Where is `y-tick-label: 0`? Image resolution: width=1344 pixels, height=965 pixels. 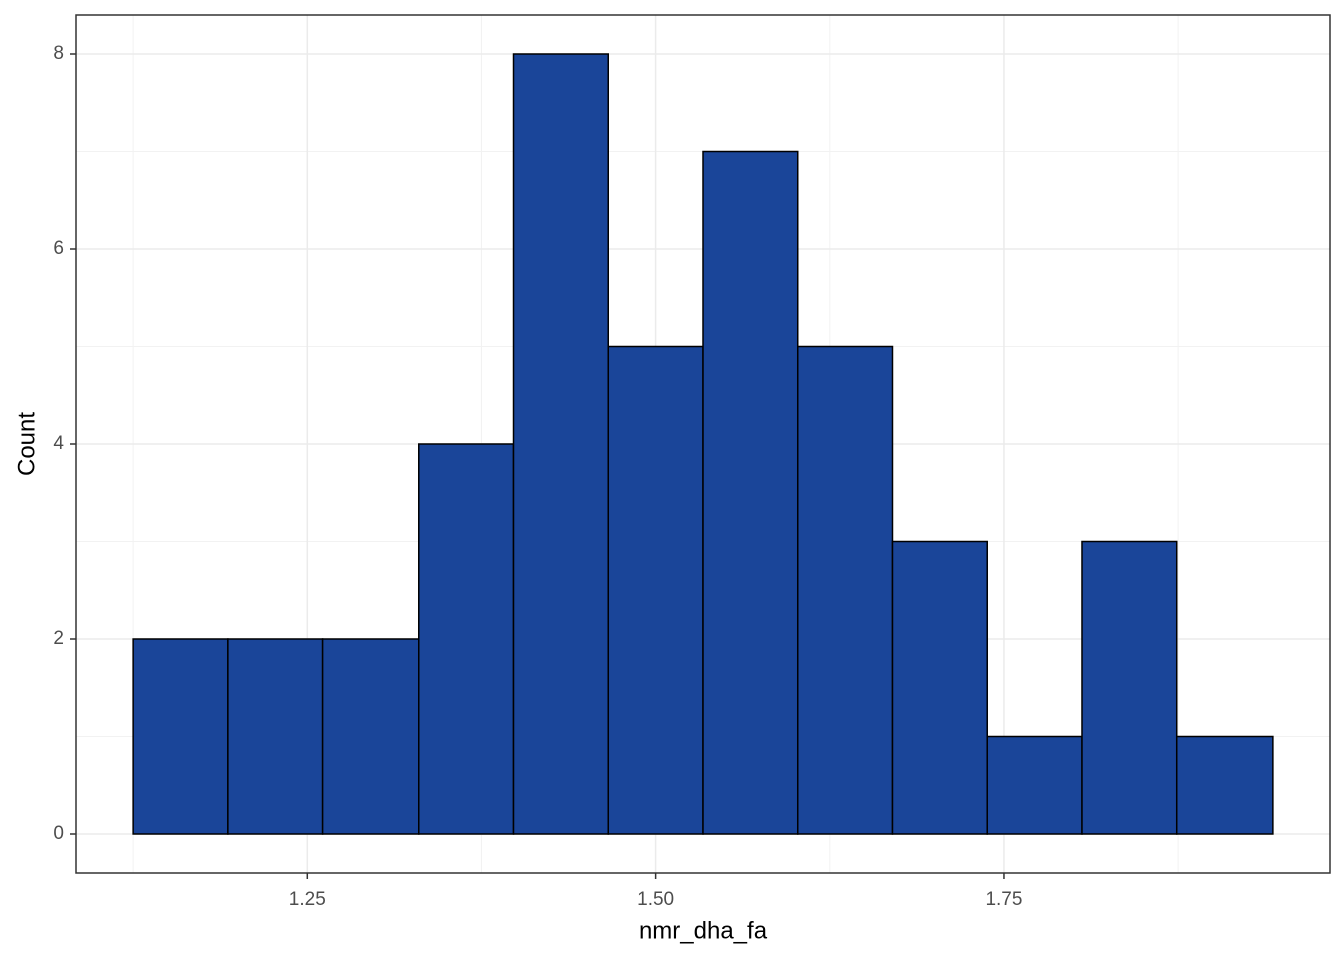 y-tick-label: 0 is located at coordinates (58, 833).